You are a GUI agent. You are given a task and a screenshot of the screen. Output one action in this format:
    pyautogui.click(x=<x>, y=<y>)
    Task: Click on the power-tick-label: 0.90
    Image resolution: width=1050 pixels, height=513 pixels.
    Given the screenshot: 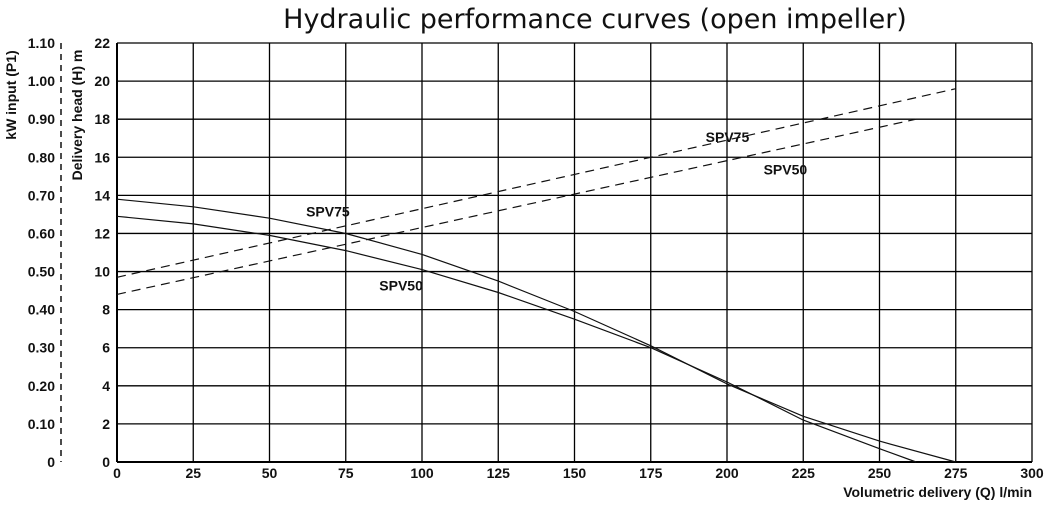 What is the action you would take?
    pyautogui.click(x=41, y=119)
    